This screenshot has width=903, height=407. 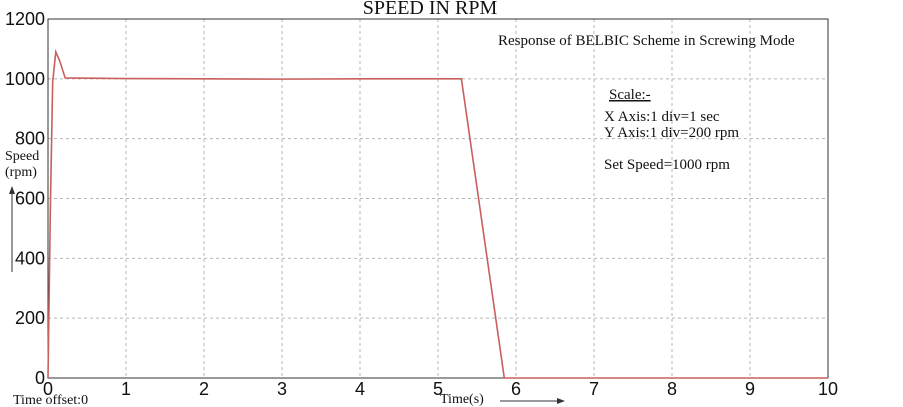 What do you see at coordinates (40, 378) in the screenshot?
I see `y-tick-label: 0` at bounding box center [40, 378].